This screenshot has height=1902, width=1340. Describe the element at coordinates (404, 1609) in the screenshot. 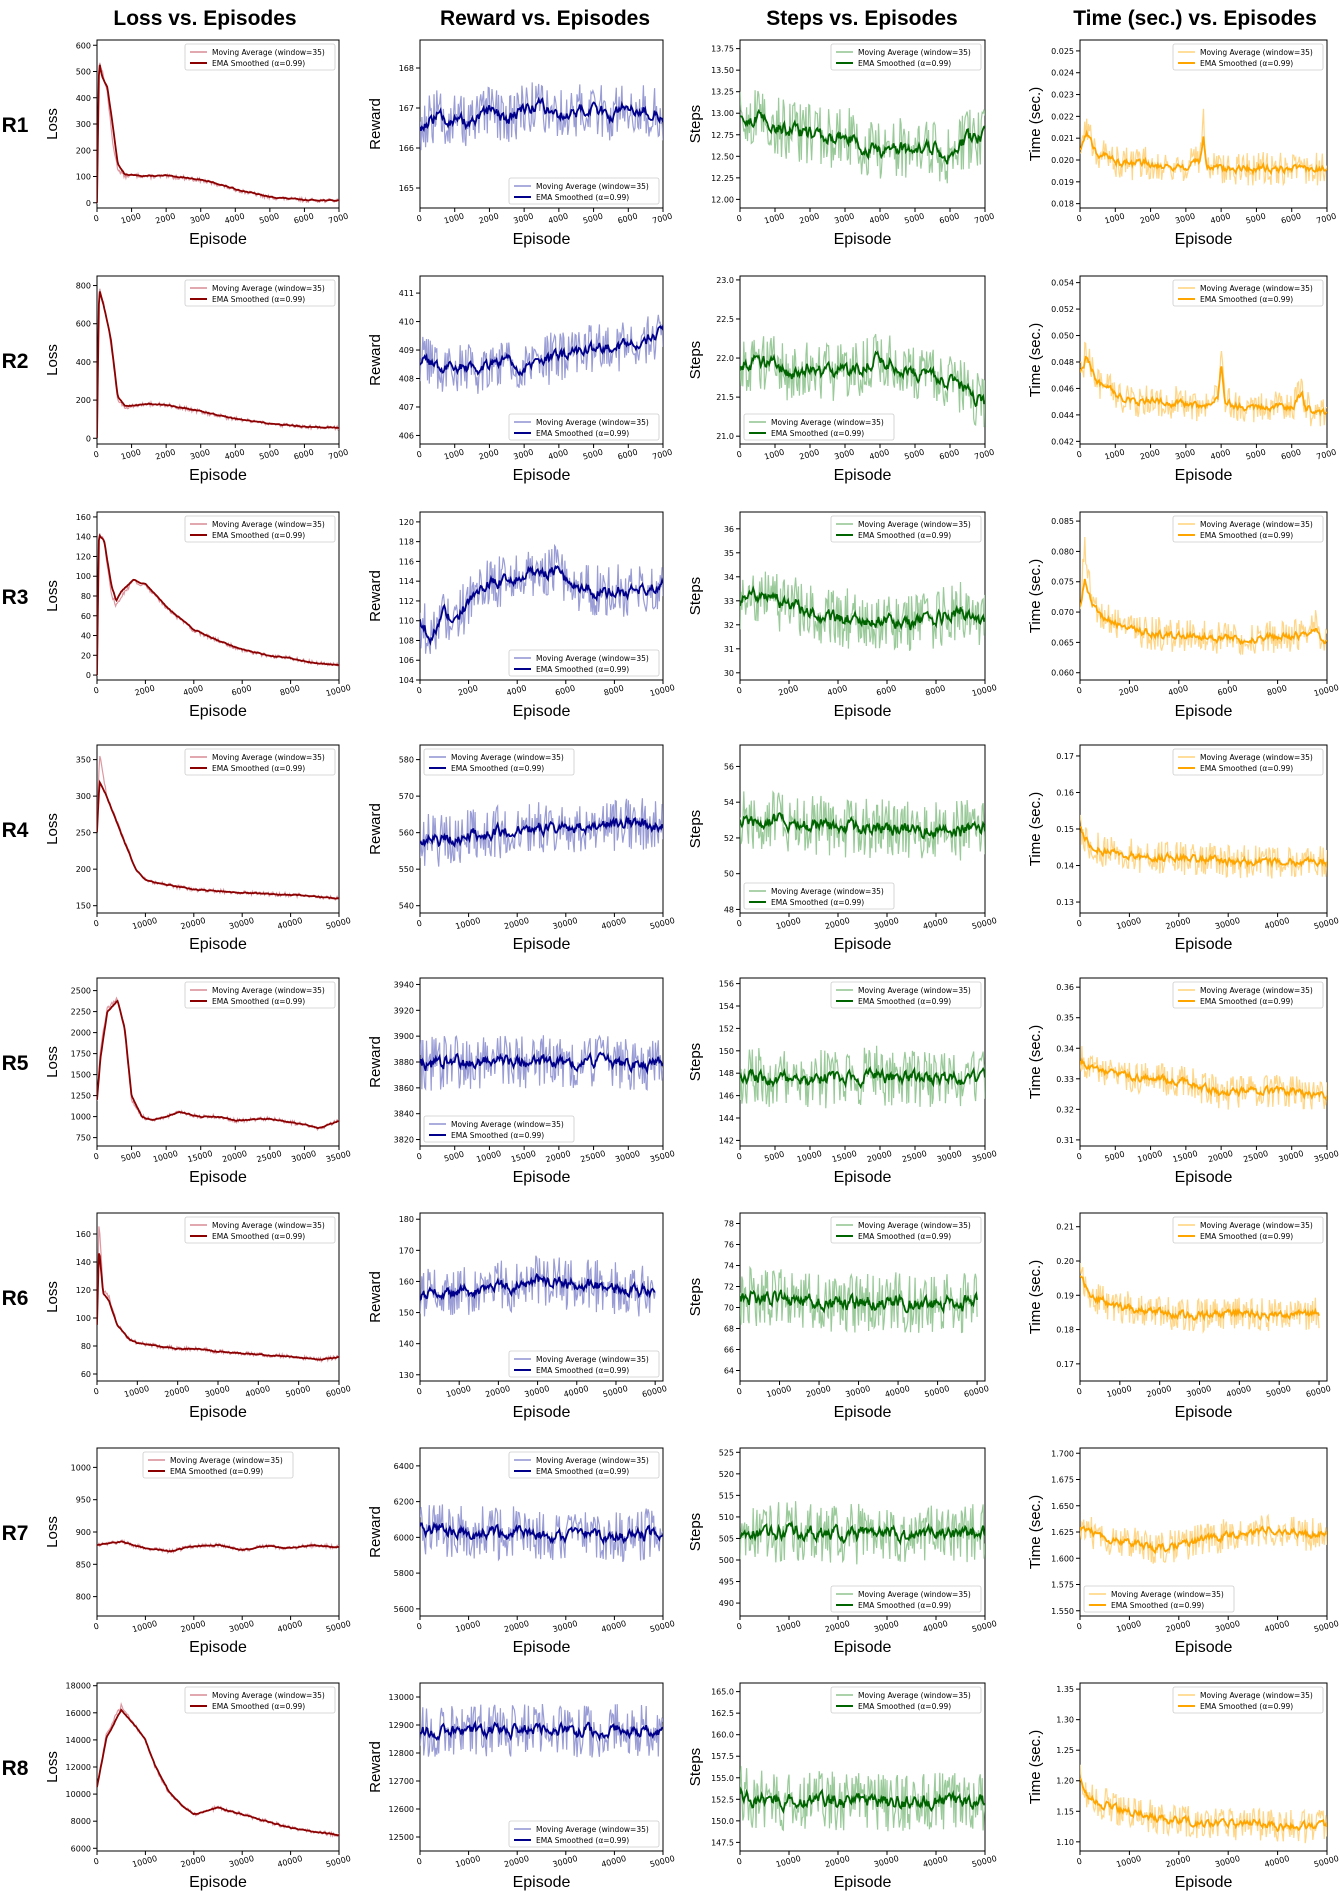

I see `y-tick-label: 5600` at that location.